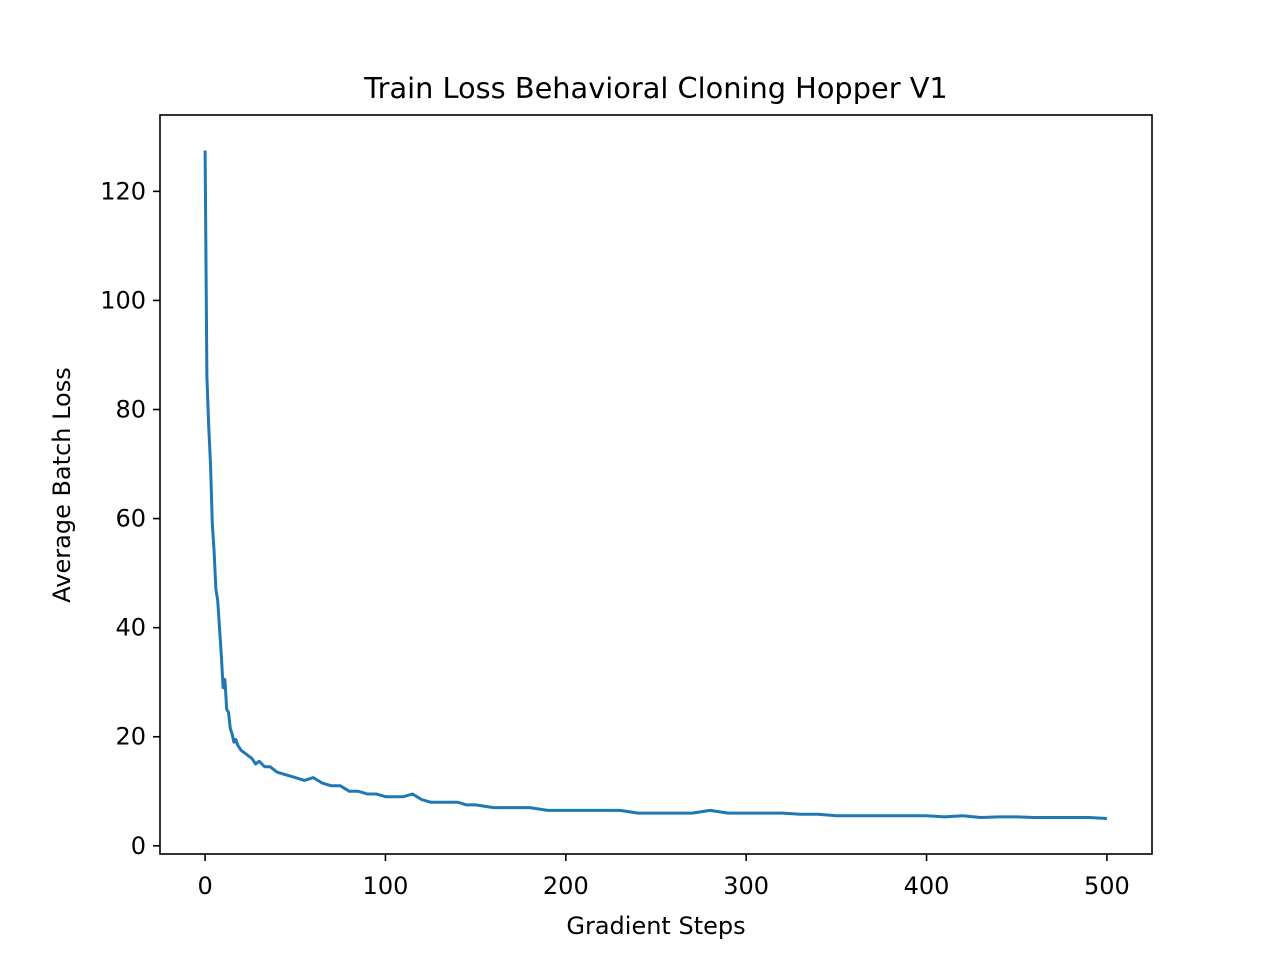  What do you see at coordinates (746, 886) in the screenshot?
I see `x-tick-label: 300` at bounding box center [746, 886].